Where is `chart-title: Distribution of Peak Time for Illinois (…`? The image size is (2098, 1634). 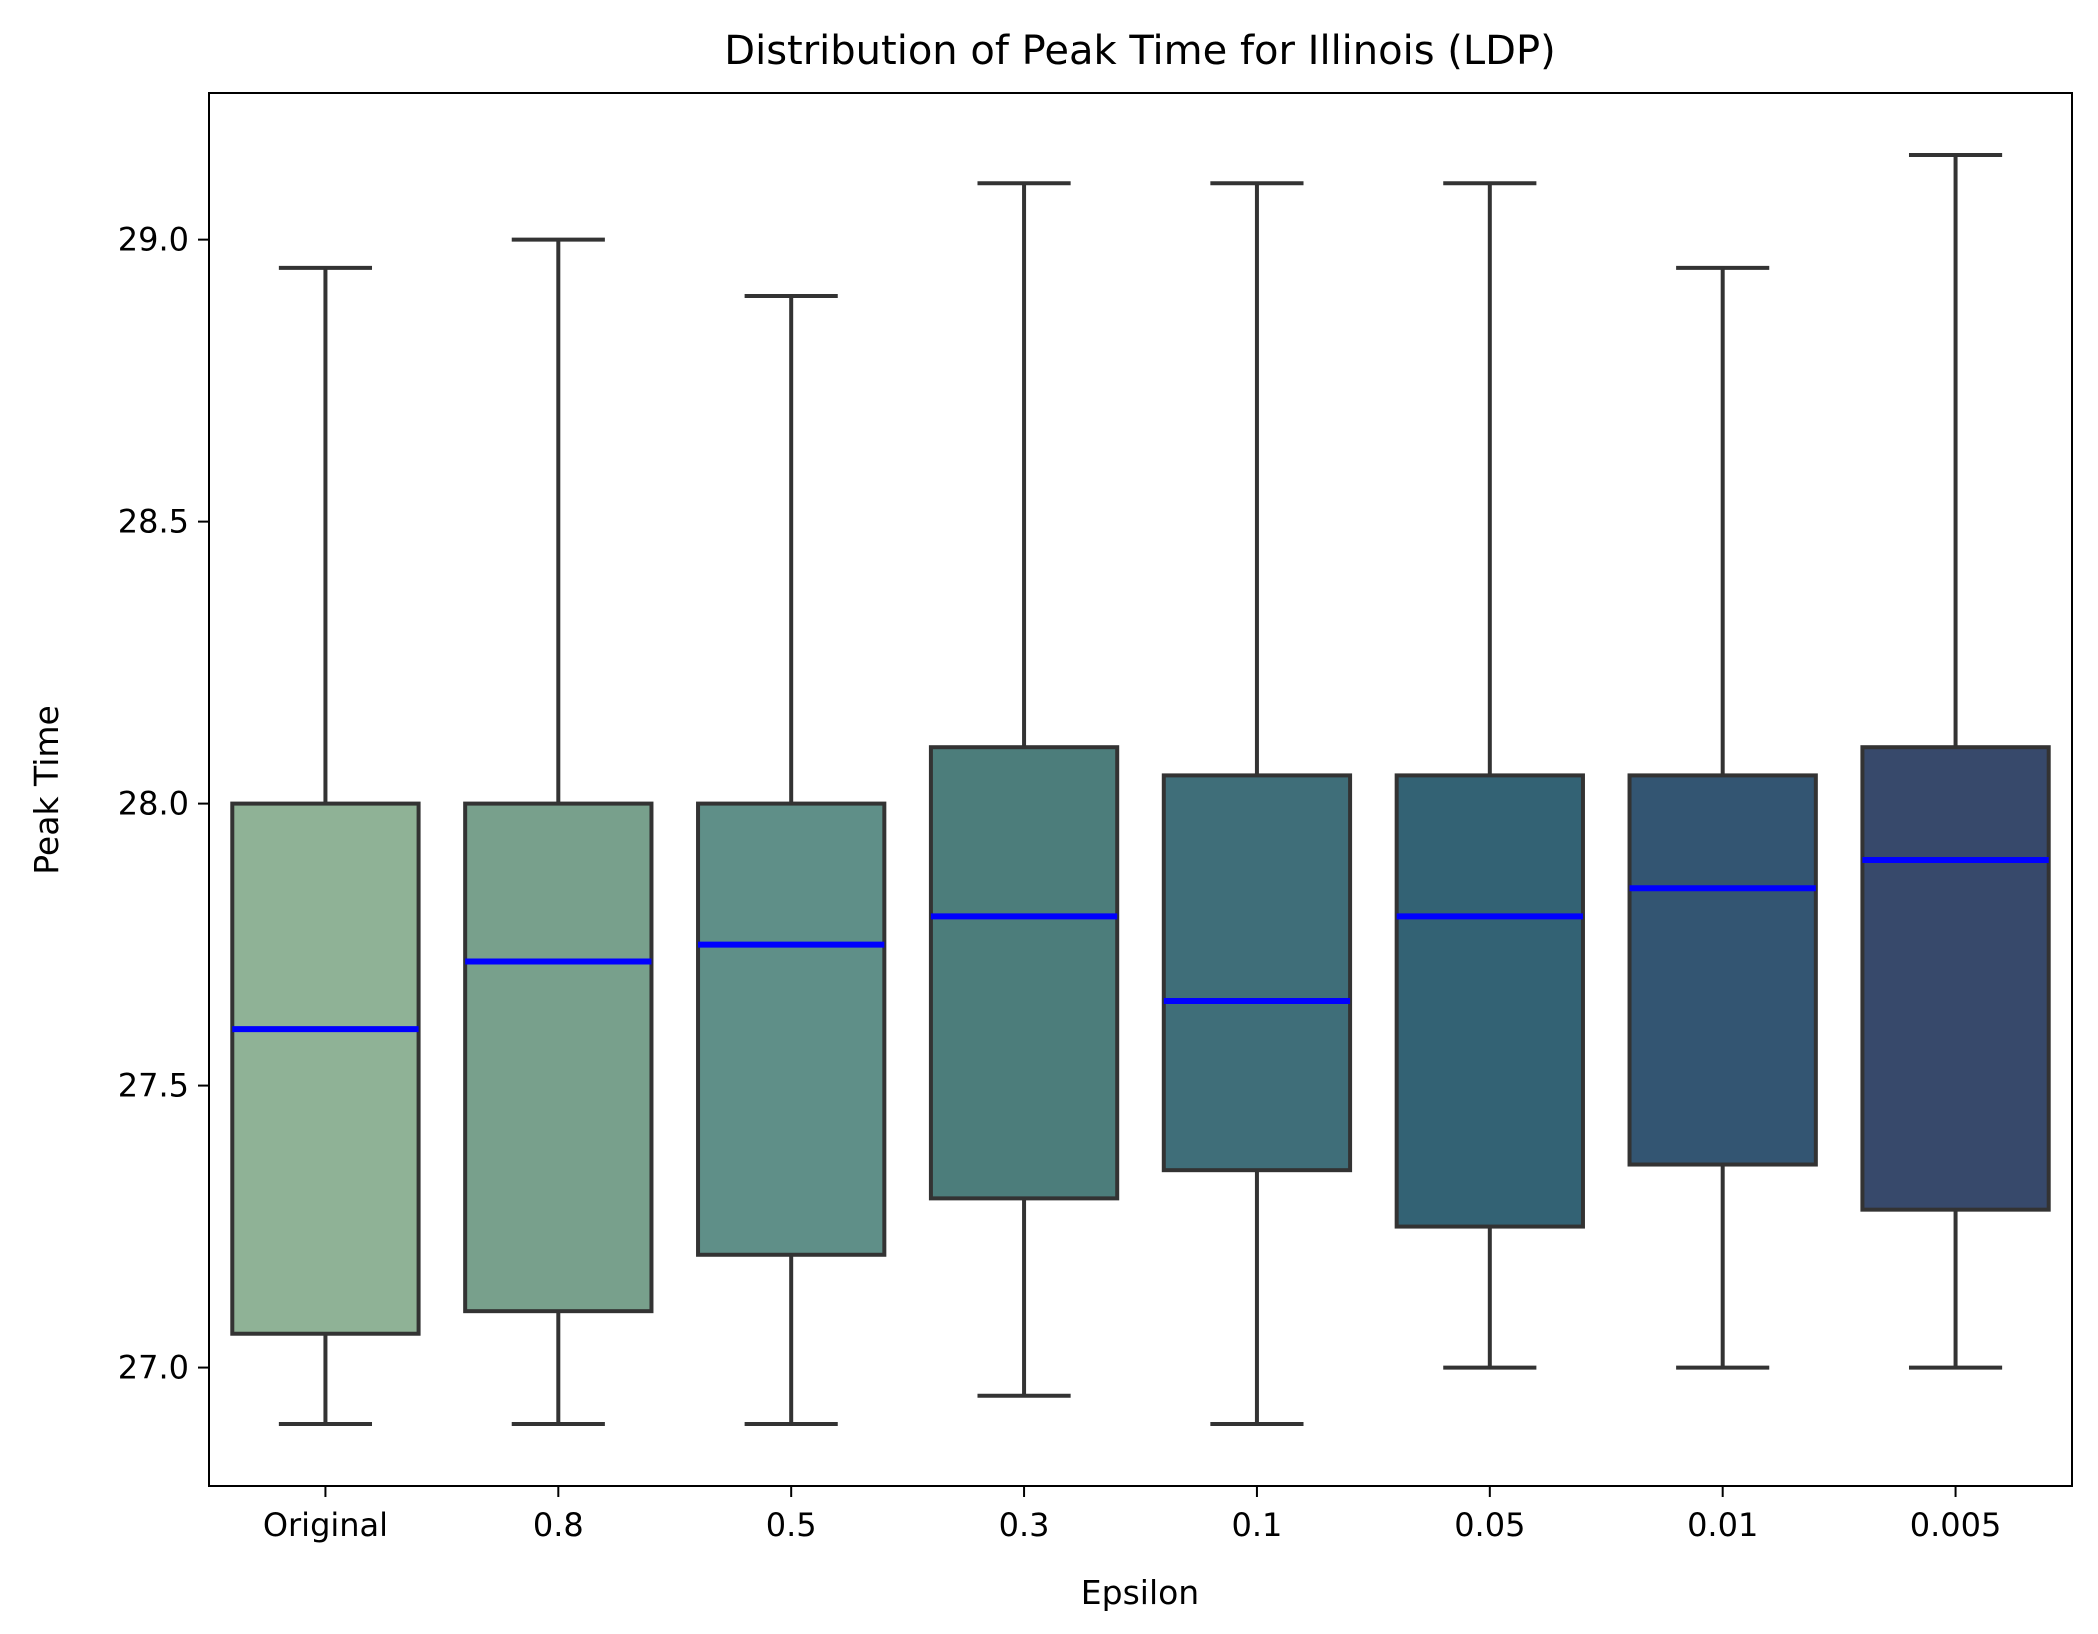
chart-title: Distribution of Peak Time for Illinois (… is located at coordinates (1139, 51).